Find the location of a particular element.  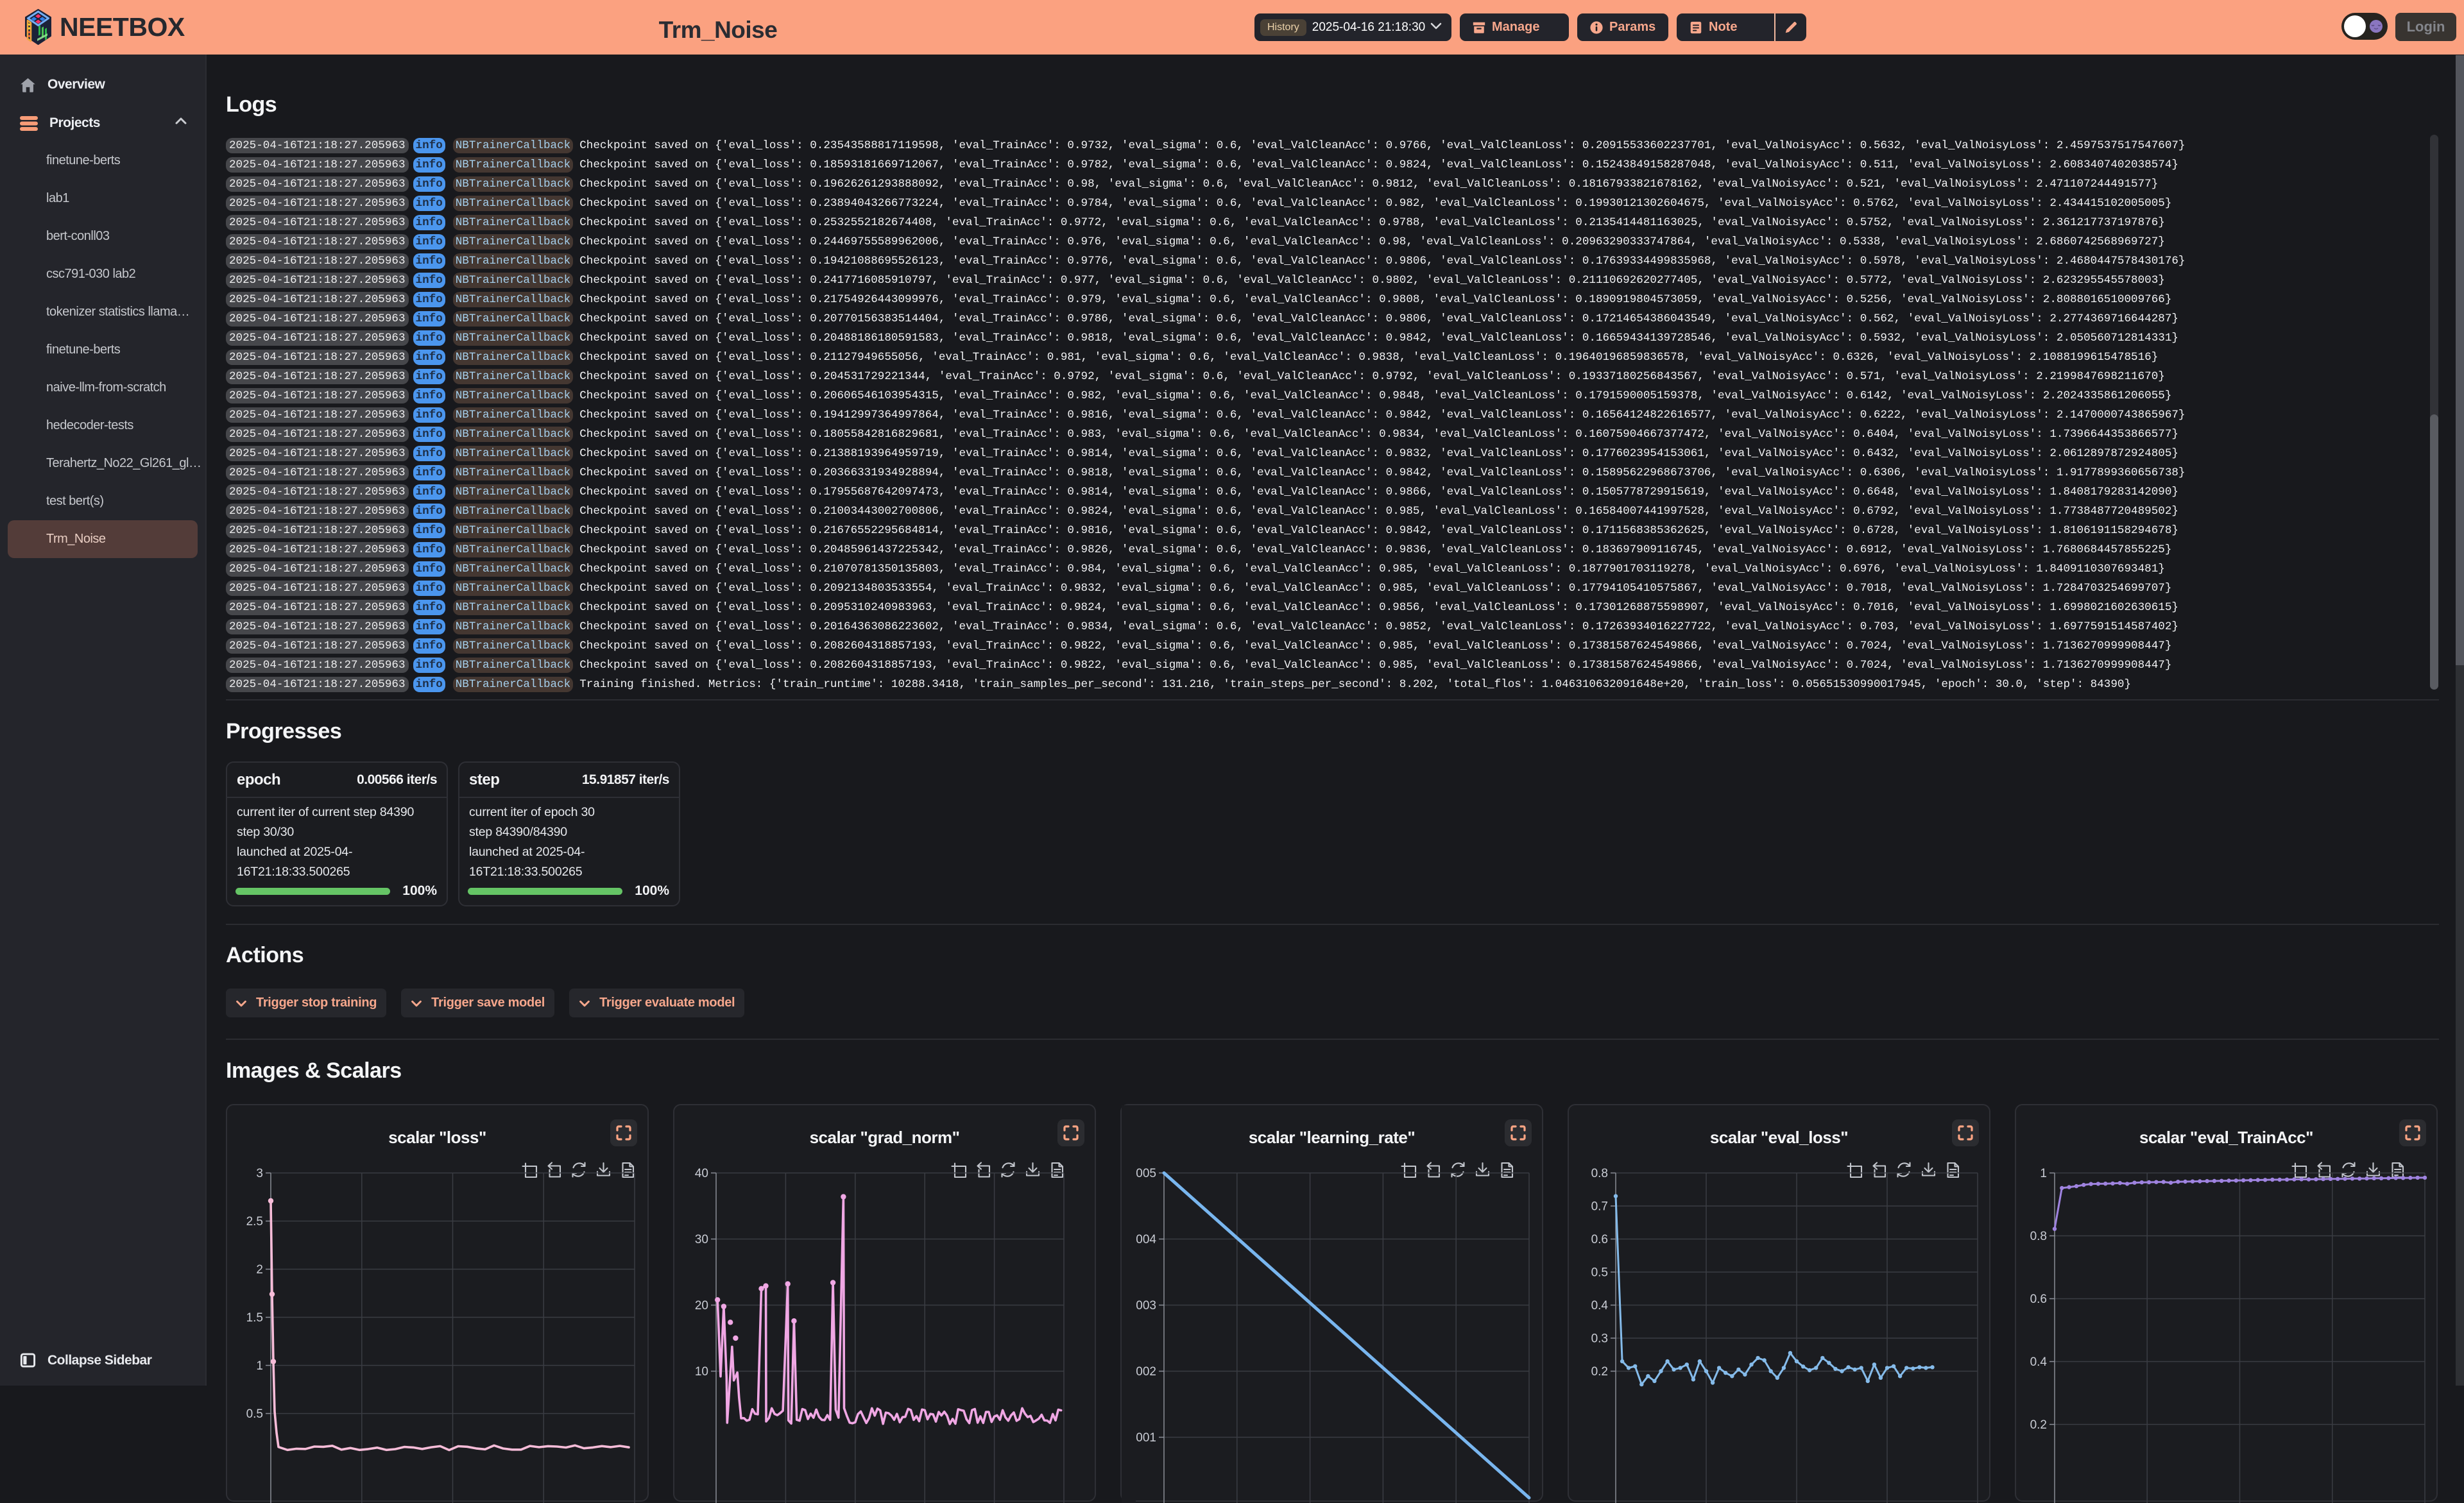

svg-text: 2 is located at coordinates (259, 1270).